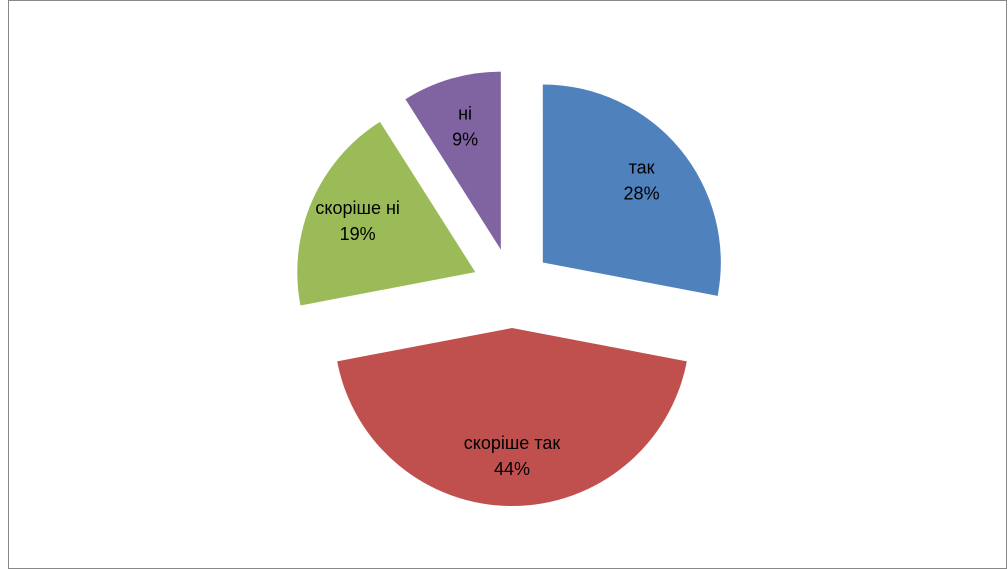 The image size is (1008, 569). I want to click on slice-category-label: ні, so click(465, 113).